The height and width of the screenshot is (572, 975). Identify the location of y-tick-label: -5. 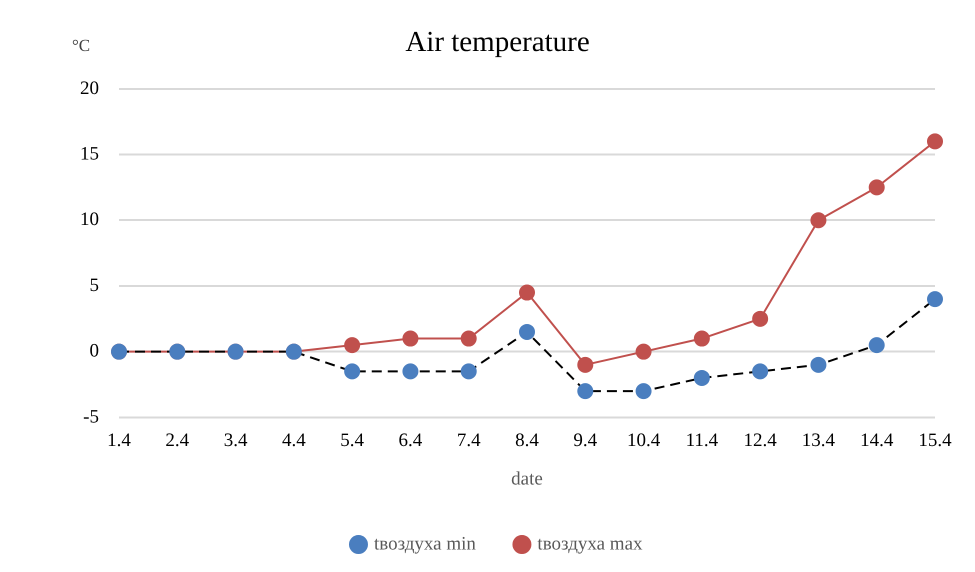
(91, 417).